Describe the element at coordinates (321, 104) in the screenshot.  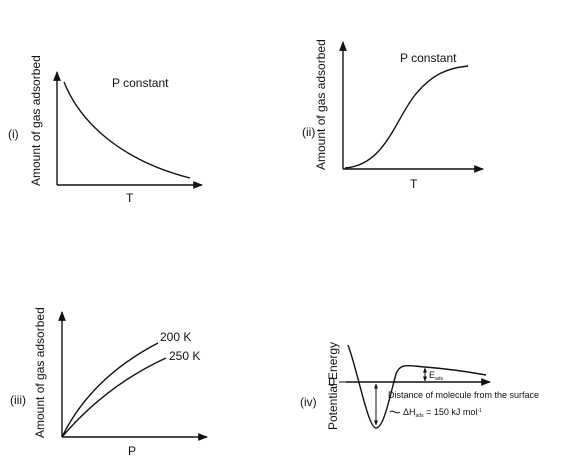
I see `panel-ii-y-label: Amount of gas adsorbed` at that location.